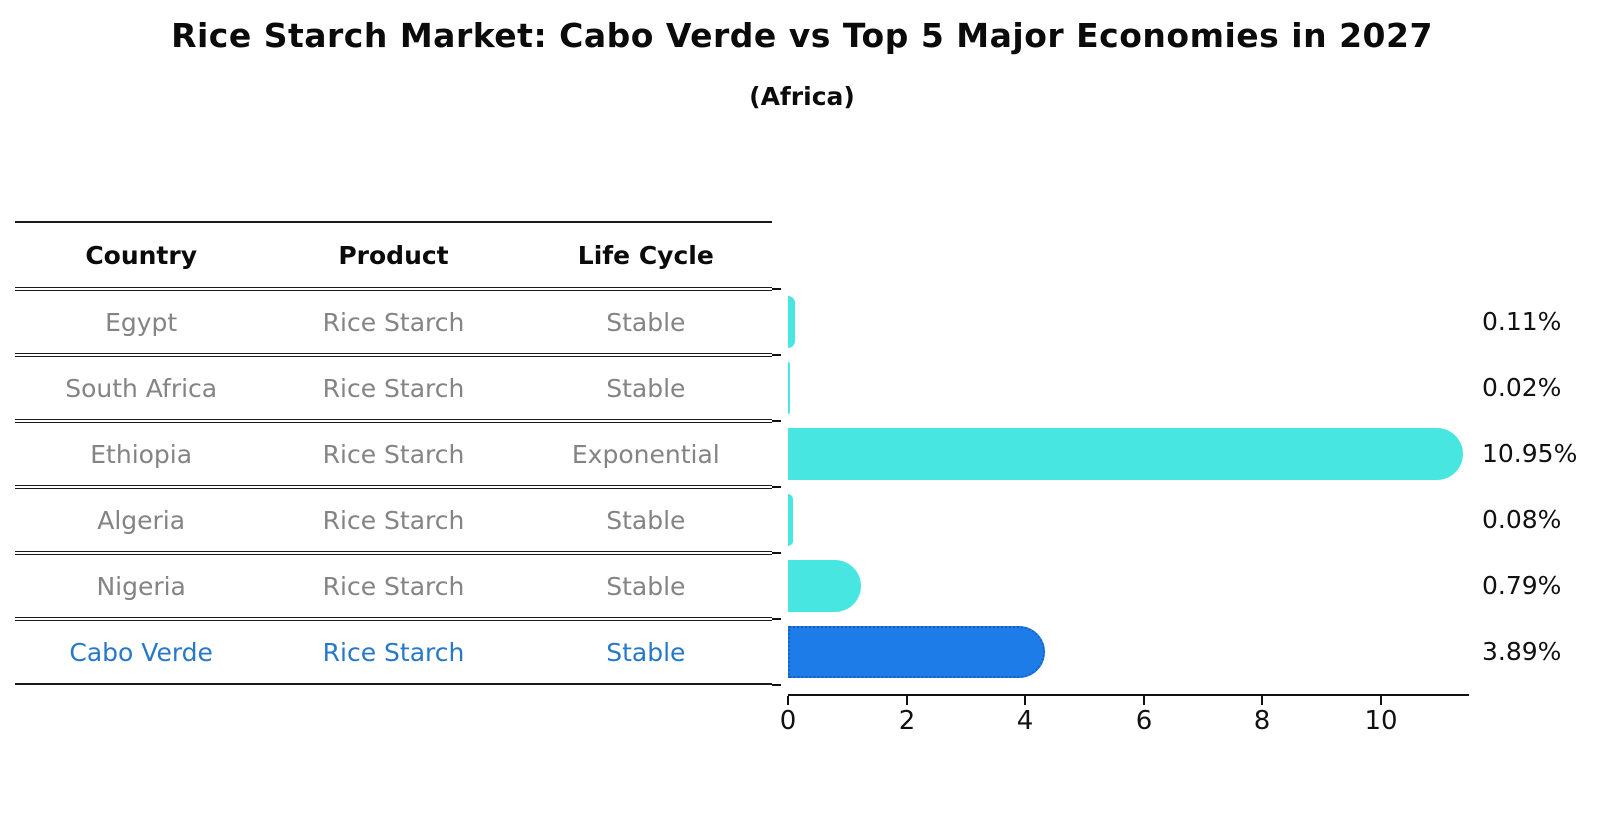 The image size is (1604, 823). What do you see at coordinates (141, 520) in the screenshot?
I see `cell-country: Algeria` at bounding box center [141, 520].